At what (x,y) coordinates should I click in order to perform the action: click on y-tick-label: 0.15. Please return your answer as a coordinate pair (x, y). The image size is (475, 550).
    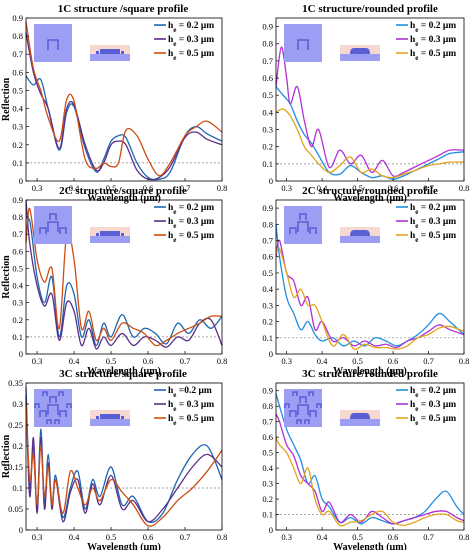
    Looking at the image, I should click on (15, 467).